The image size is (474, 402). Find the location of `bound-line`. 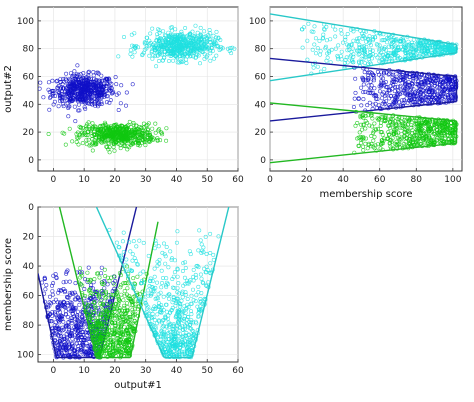

bound-line is located at coordinates (363, 112).